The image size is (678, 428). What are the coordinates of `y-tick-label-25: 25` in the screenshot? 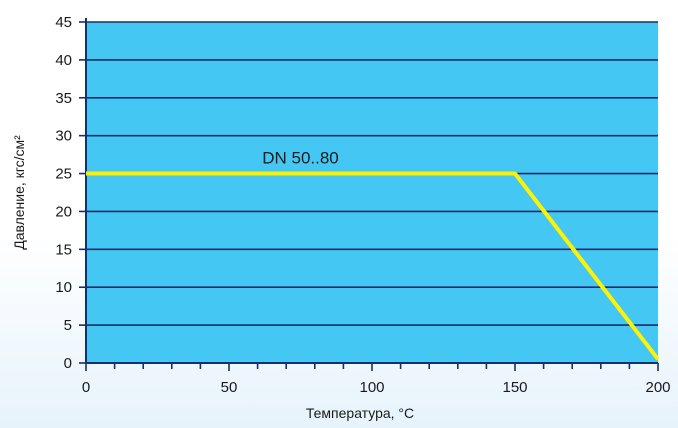 It's located at (63, 174).